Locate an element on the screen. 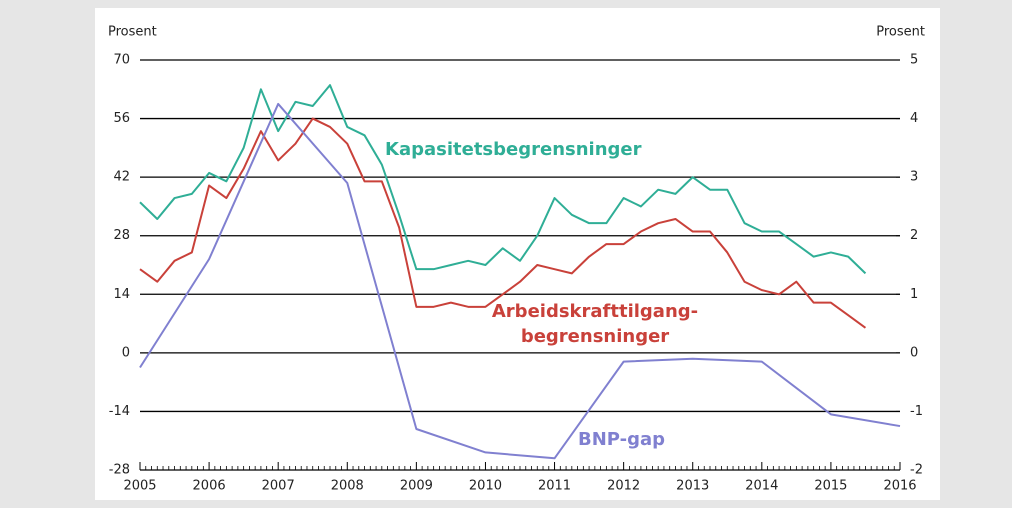 The height and width of the screenshot is (508, 1012). x-tick-label: 2015 is located at coordinates (830, 486).